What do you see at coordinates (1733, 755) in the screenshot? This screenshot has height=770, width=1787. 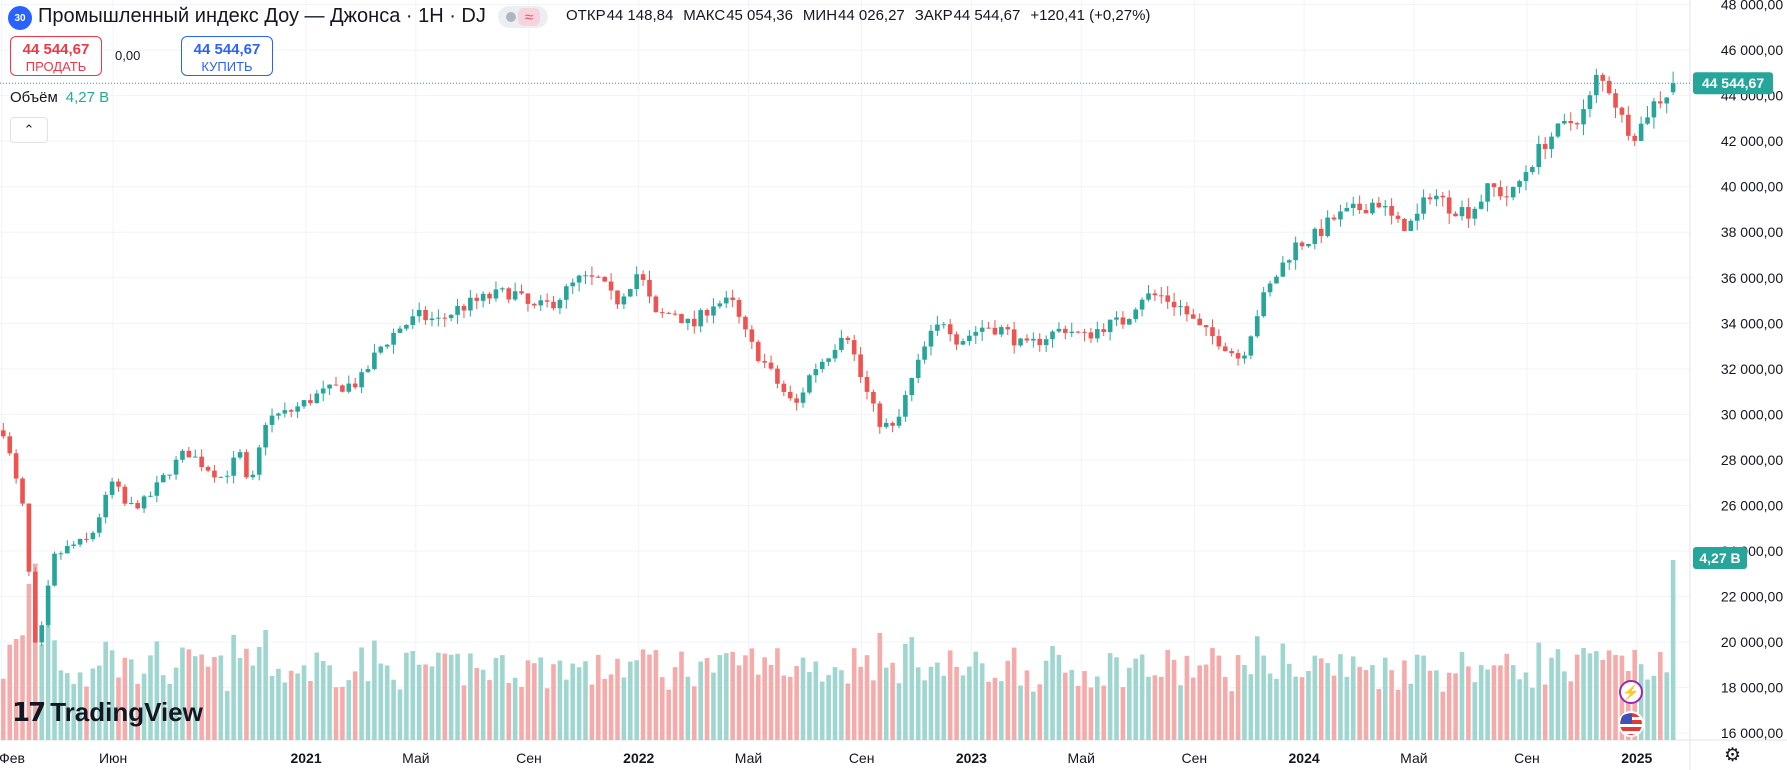 I see `settings-gear-icon: ⚙` at bounding box center [1733, 755].